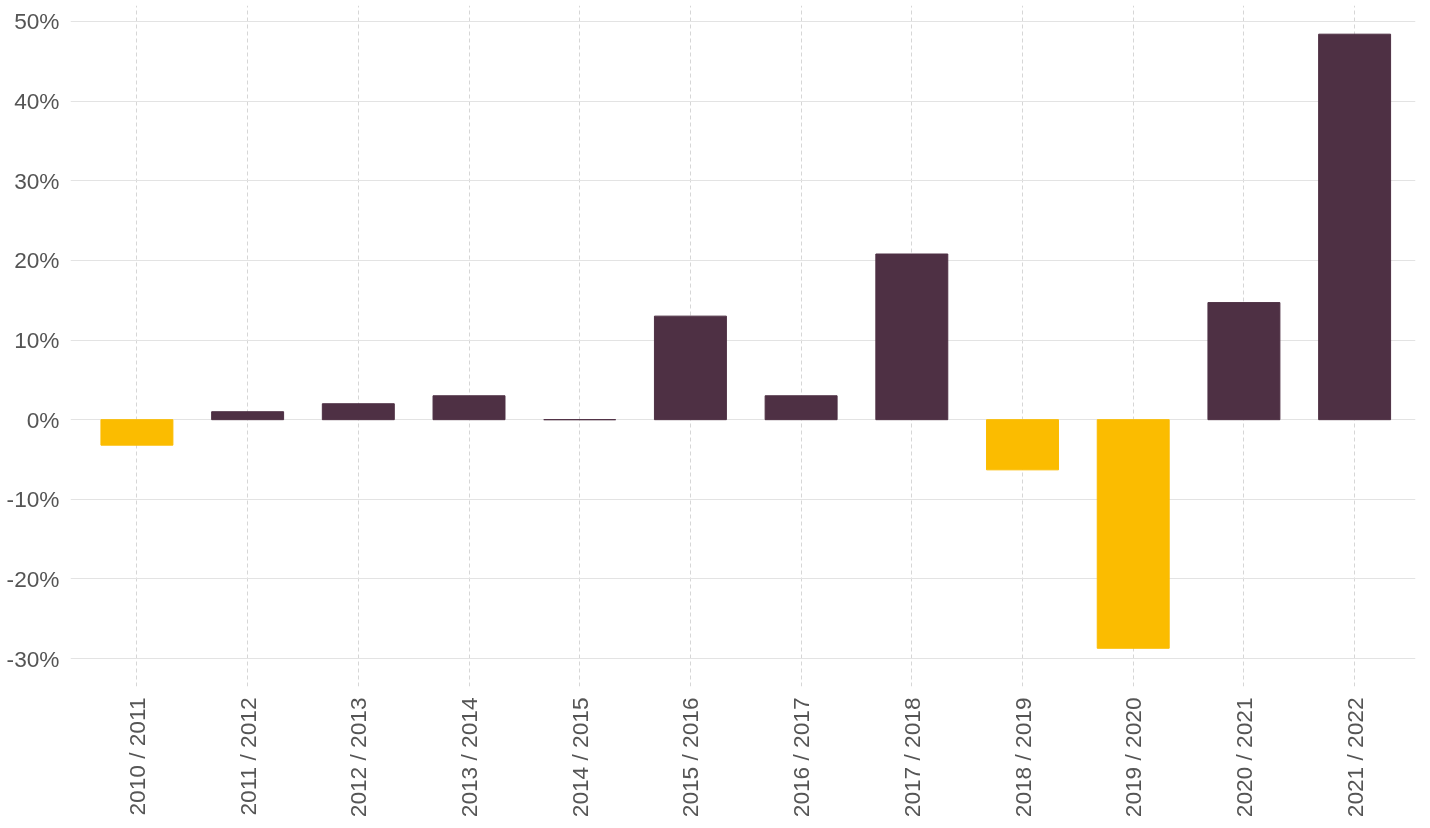  What do you see at coordinates (37, 21) in the screenshot?
I see `y-tick-label: 50%` at bounding box center [37, 21].